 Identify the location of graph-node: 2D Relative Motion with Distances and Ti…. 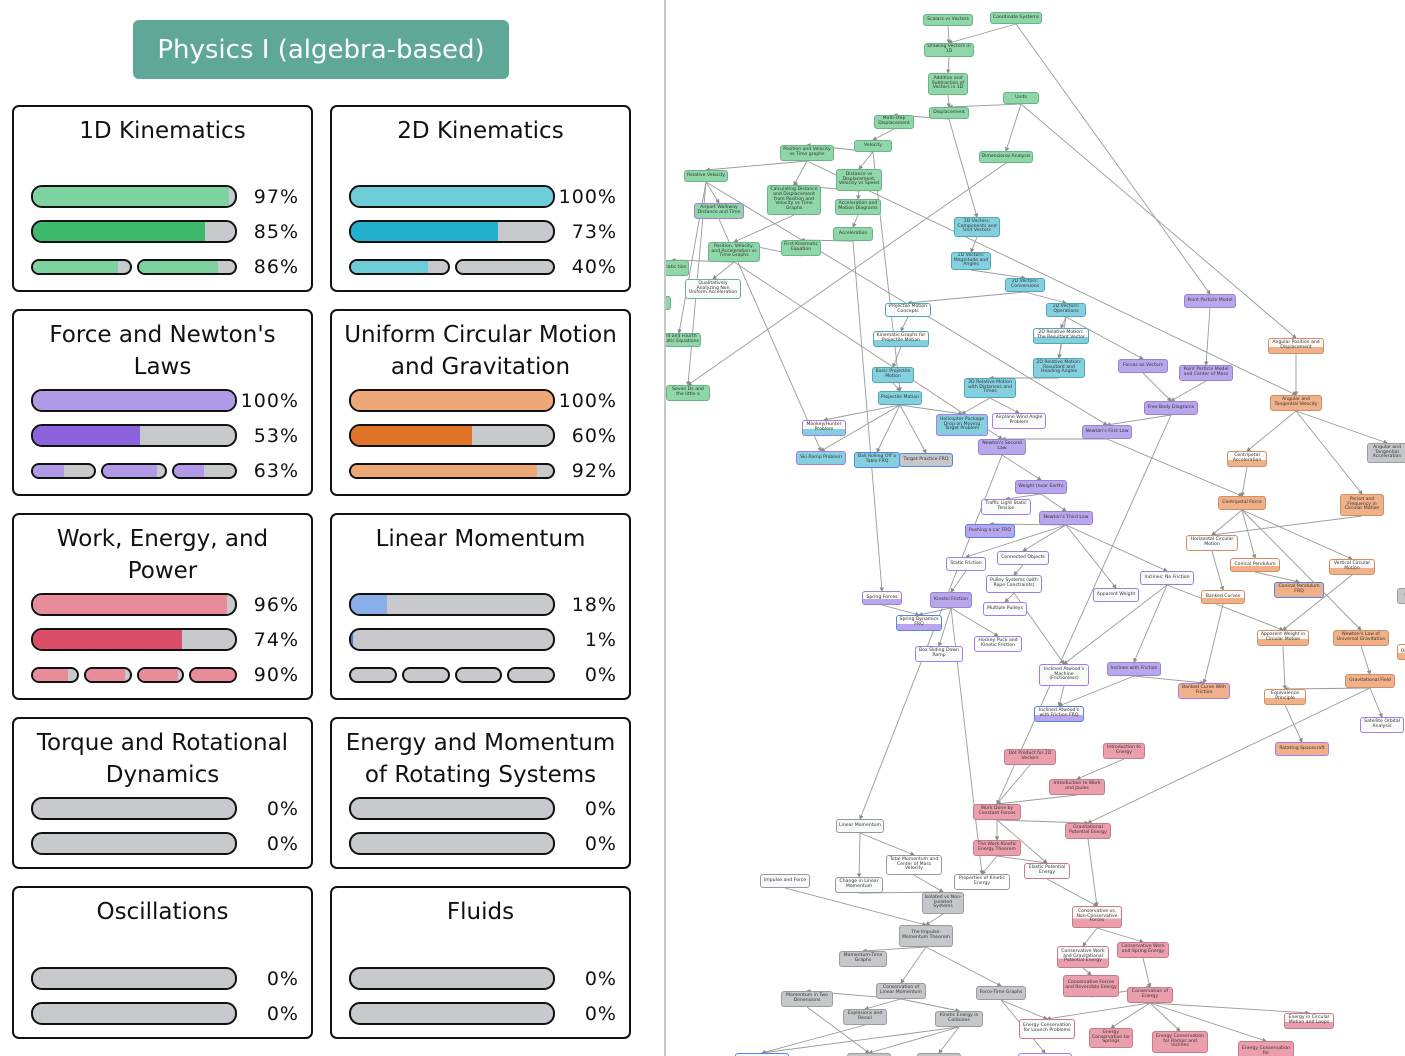
(990, 388).